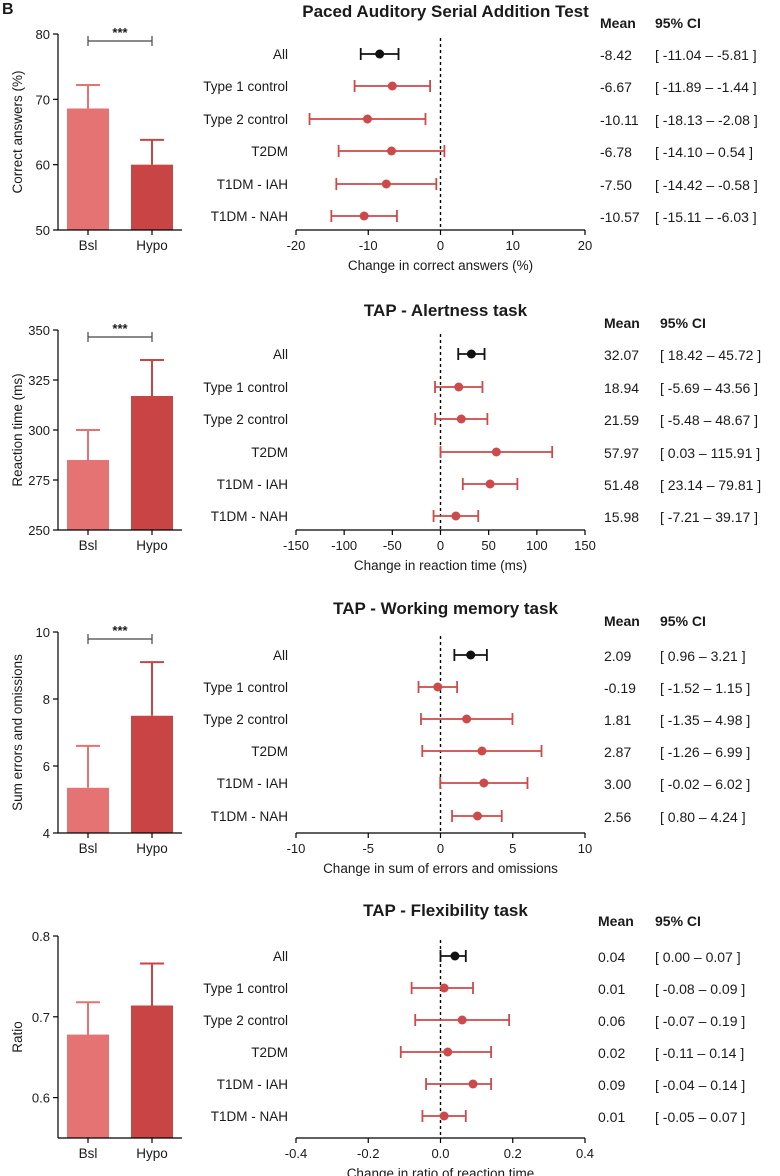 This screenshot has width=780, height=1176. What do you see at coordinates (621, 355) in the screenshot?
I see `mean-value: 32.07` at bounding box center [621, 355].